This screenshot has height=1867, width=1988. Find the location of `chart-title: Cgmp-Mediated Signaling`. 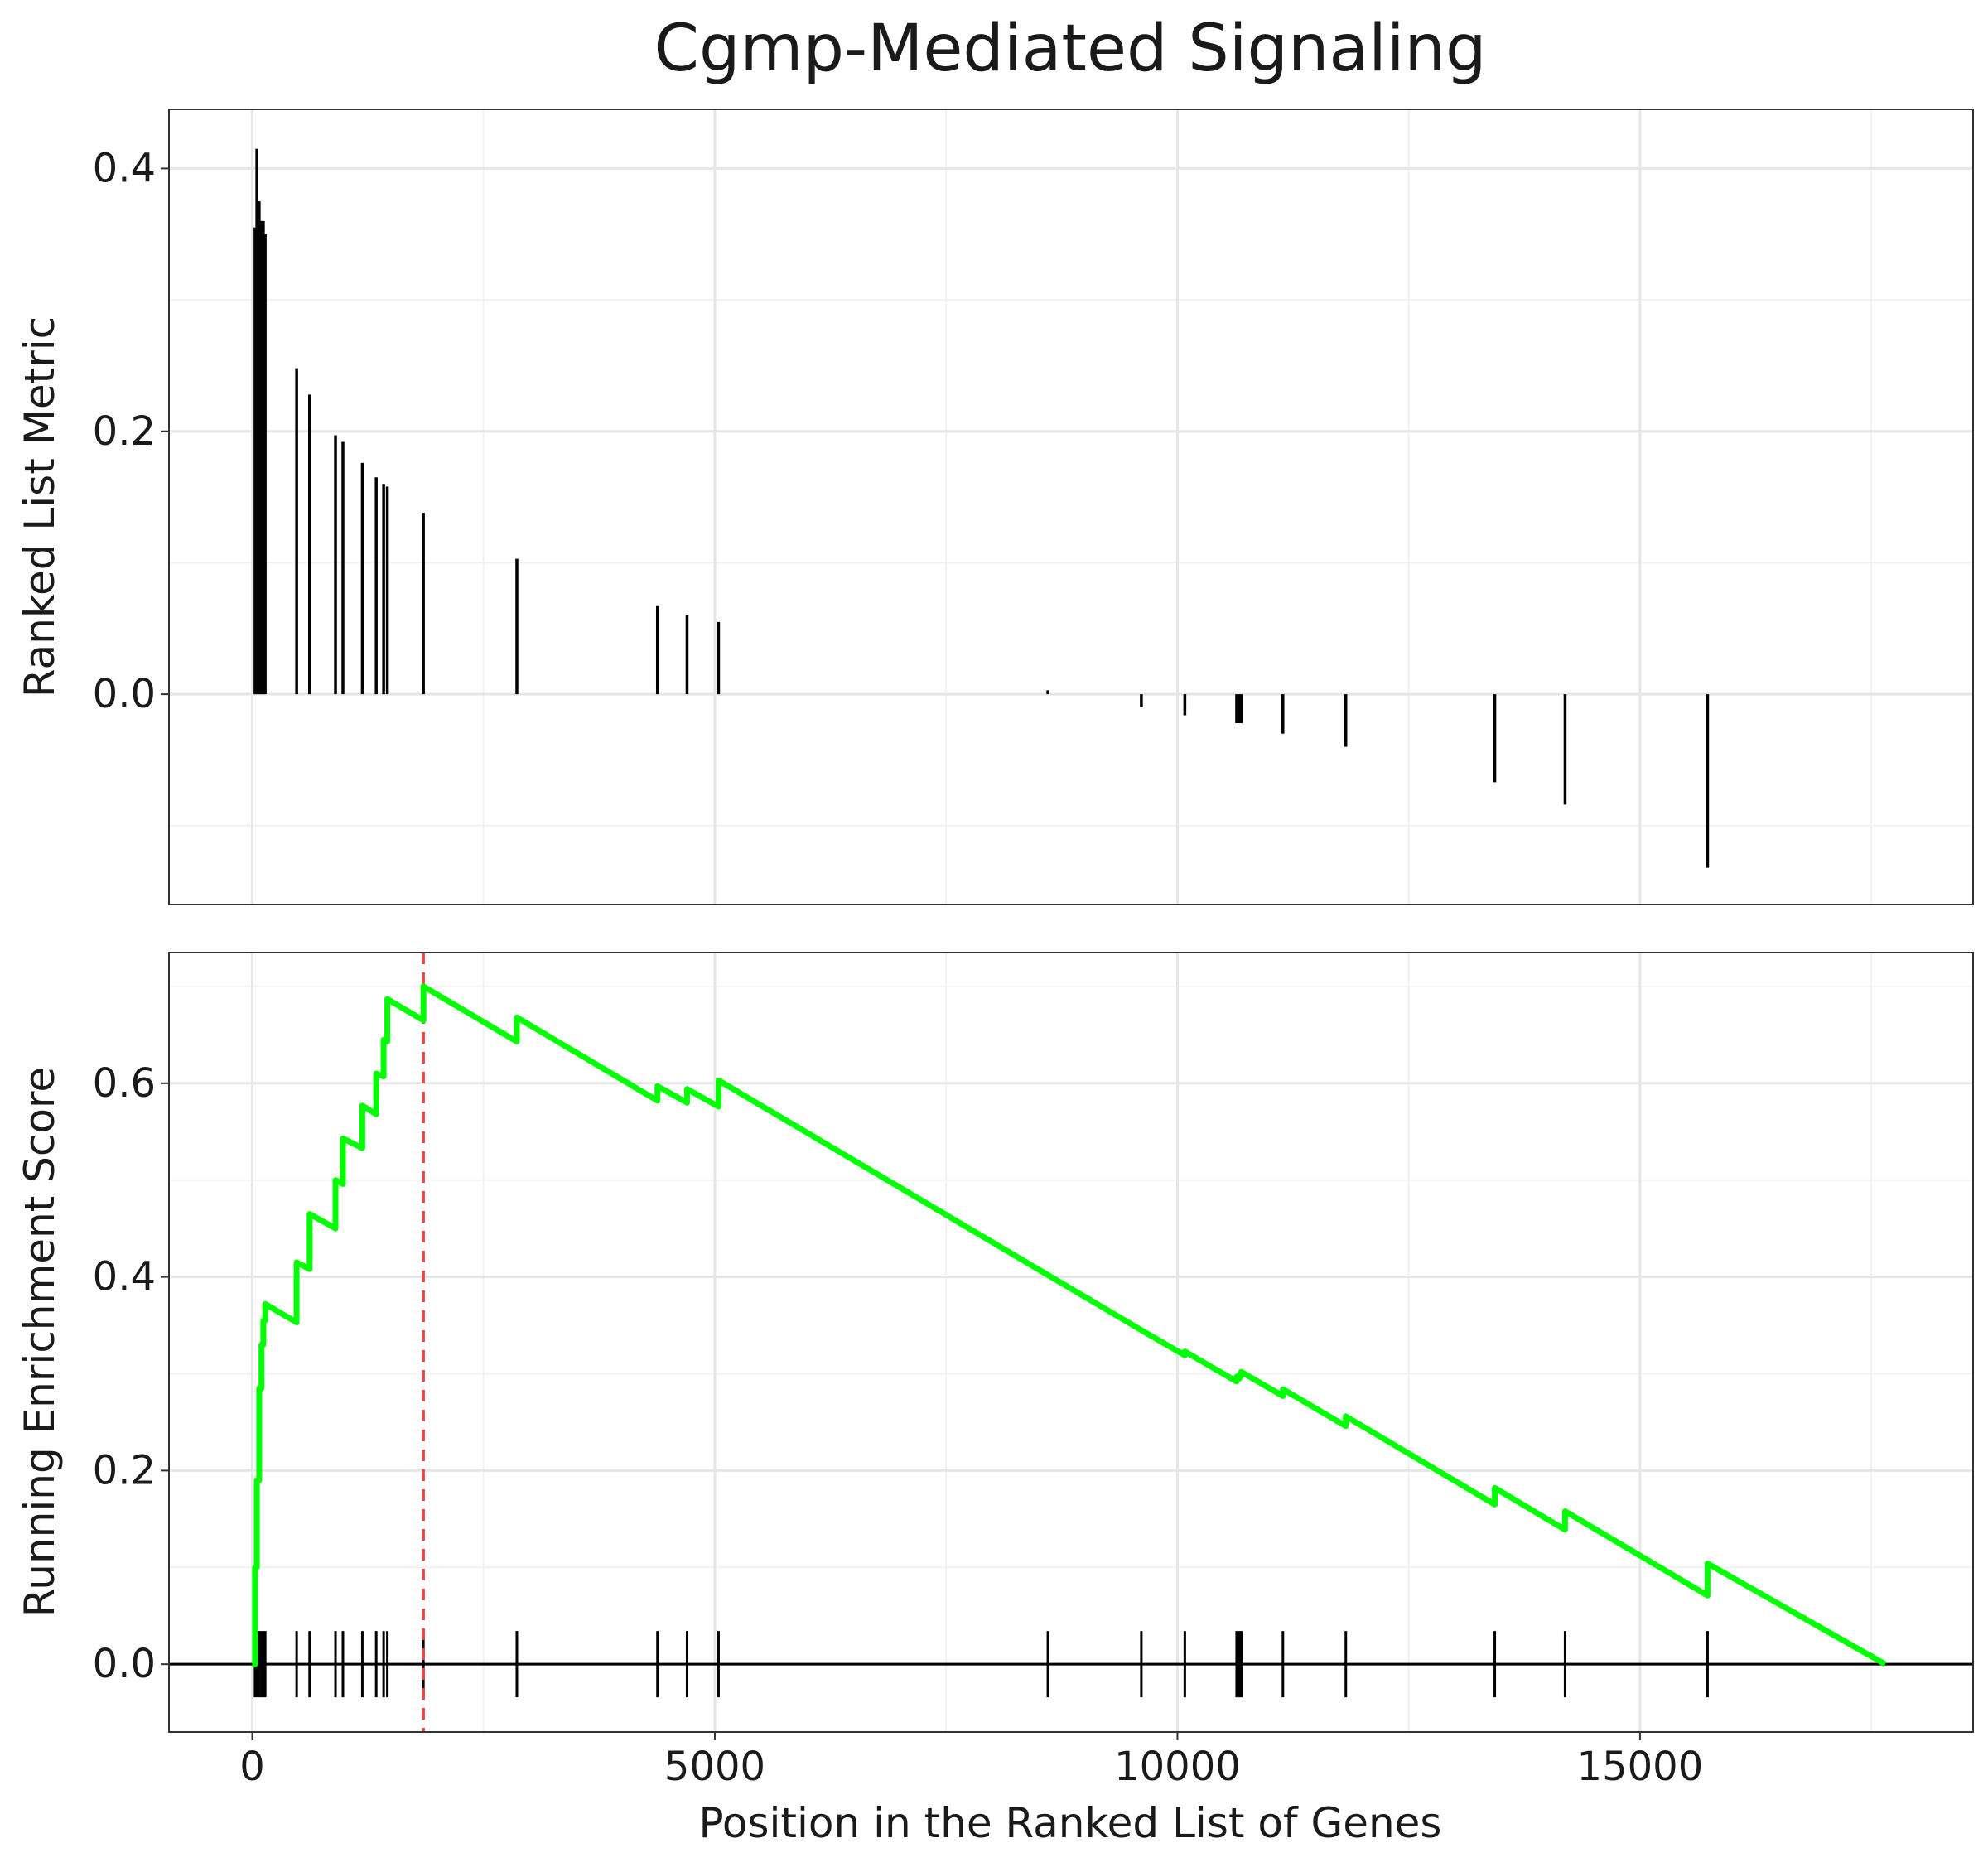

chart-title: Cgmp-Mediated Signaling is located at coordinates (1070, 49).